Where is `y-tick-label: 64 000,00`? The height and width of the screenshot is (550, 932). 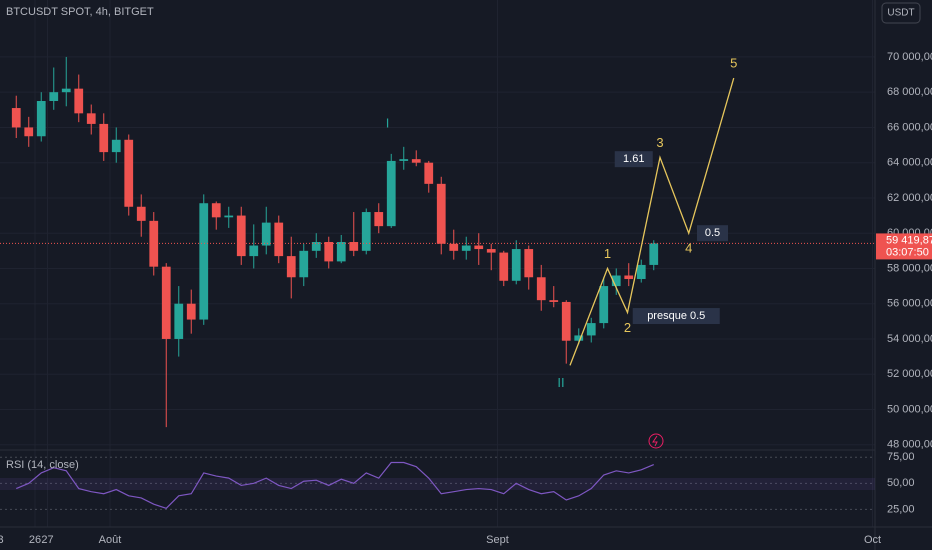
y-tick-label: 64 000,00 is located at coordinates (909, 163).